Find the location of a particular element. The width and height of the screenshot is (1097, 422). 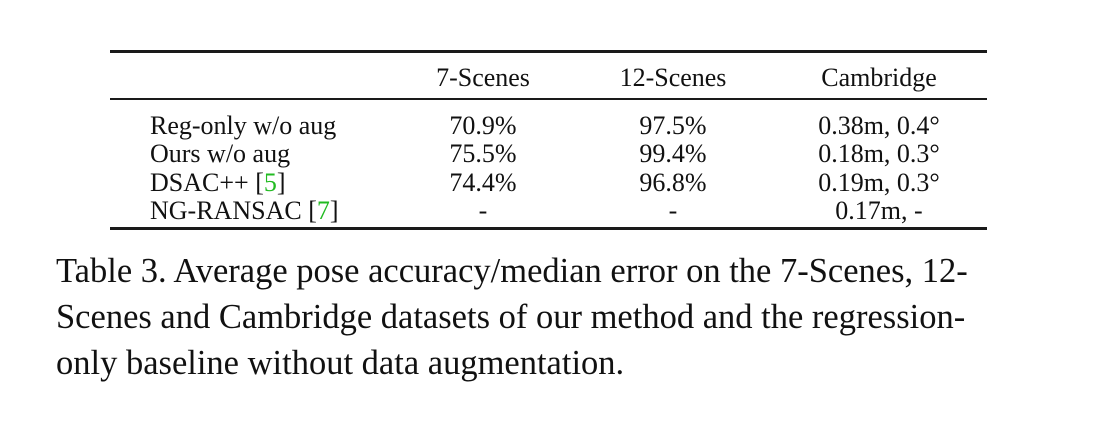

citation-link: 5 is located at coordinates (270, 182).